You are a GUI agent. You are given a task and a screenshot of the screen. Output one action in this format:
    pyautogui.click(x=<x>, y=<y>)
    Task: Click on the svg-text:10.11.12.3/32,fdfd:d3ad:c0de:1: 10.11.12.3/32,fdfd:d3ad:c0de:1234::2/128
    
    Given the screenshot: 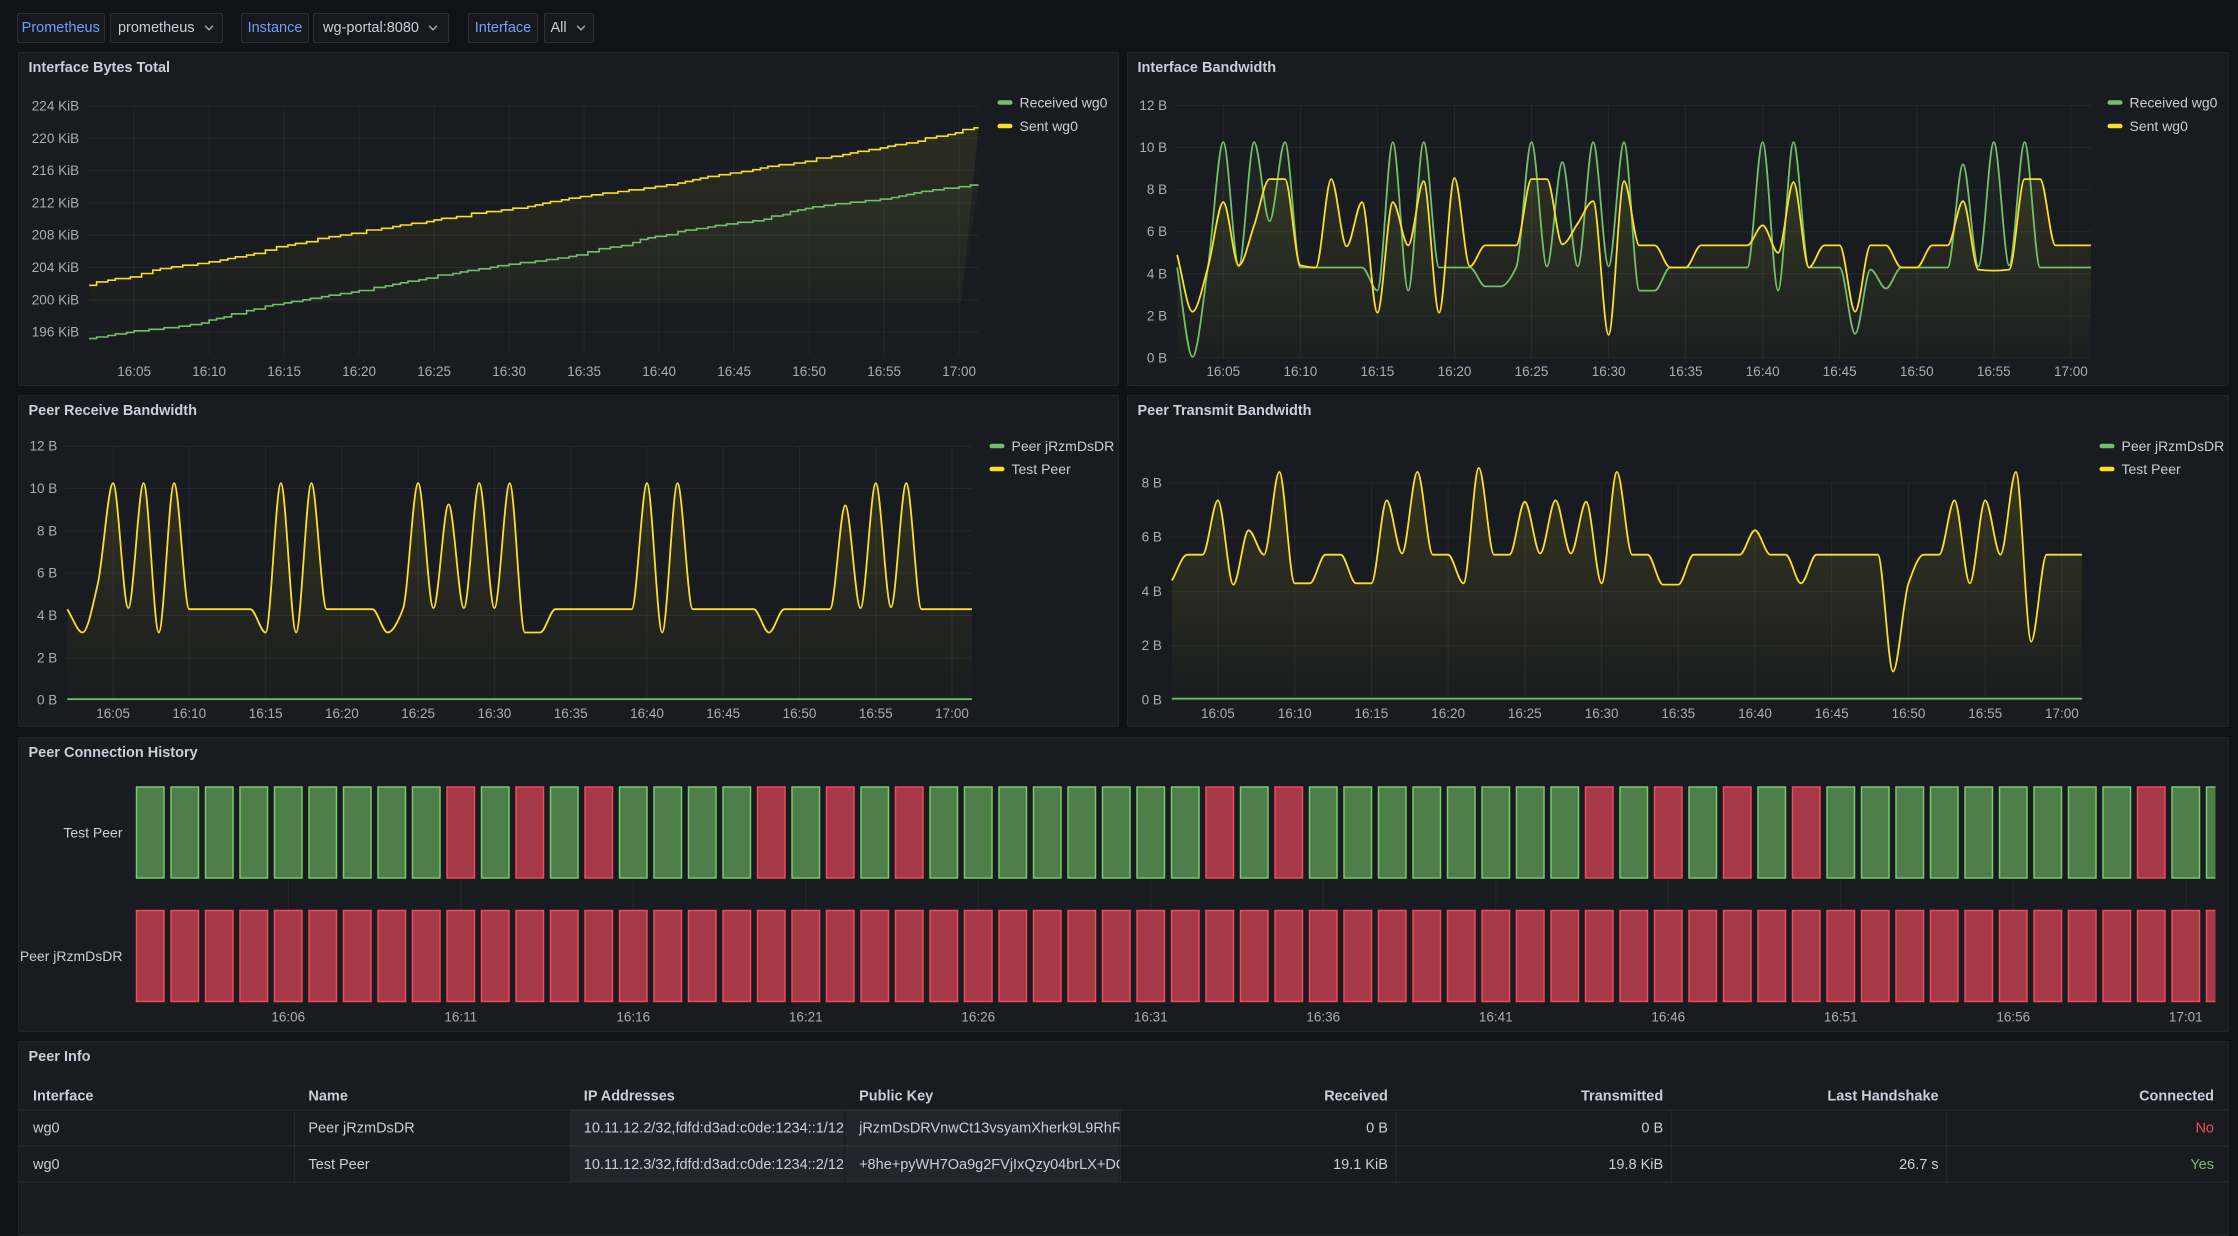 What is the action you would take?
    pyautogui.click(x=717, y=1165)
    